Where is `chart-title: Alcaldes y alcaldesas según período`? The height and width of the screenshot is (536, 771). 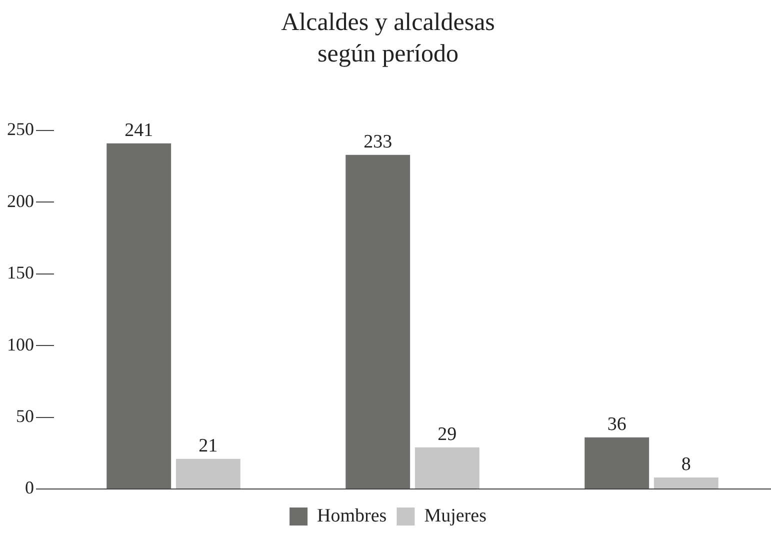 chart-title: Alcaldes y alcaldesas según período is located at coordinates (388, 38).